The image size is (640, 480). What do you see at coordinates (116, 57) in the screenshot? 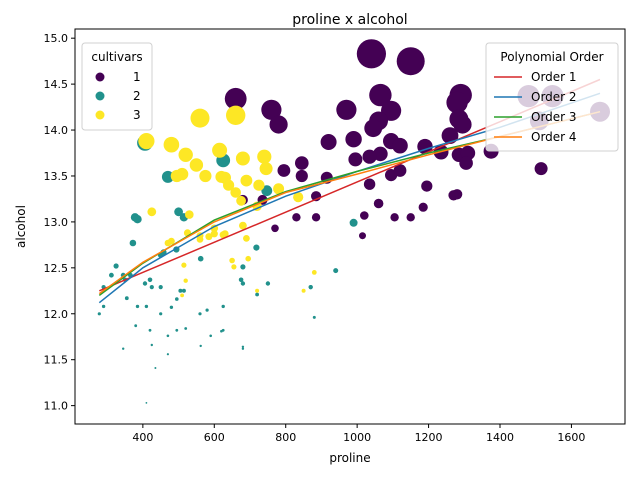
I see `cultivar-legend-title: cultivars` at bounding box center [116, 57].